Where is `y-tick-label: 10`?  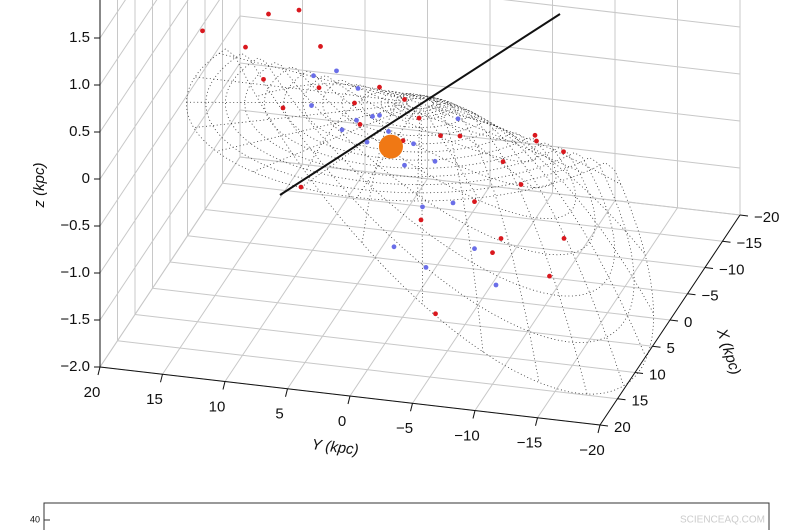
y-tick-label: 10 is located at coordinates (217, 406).